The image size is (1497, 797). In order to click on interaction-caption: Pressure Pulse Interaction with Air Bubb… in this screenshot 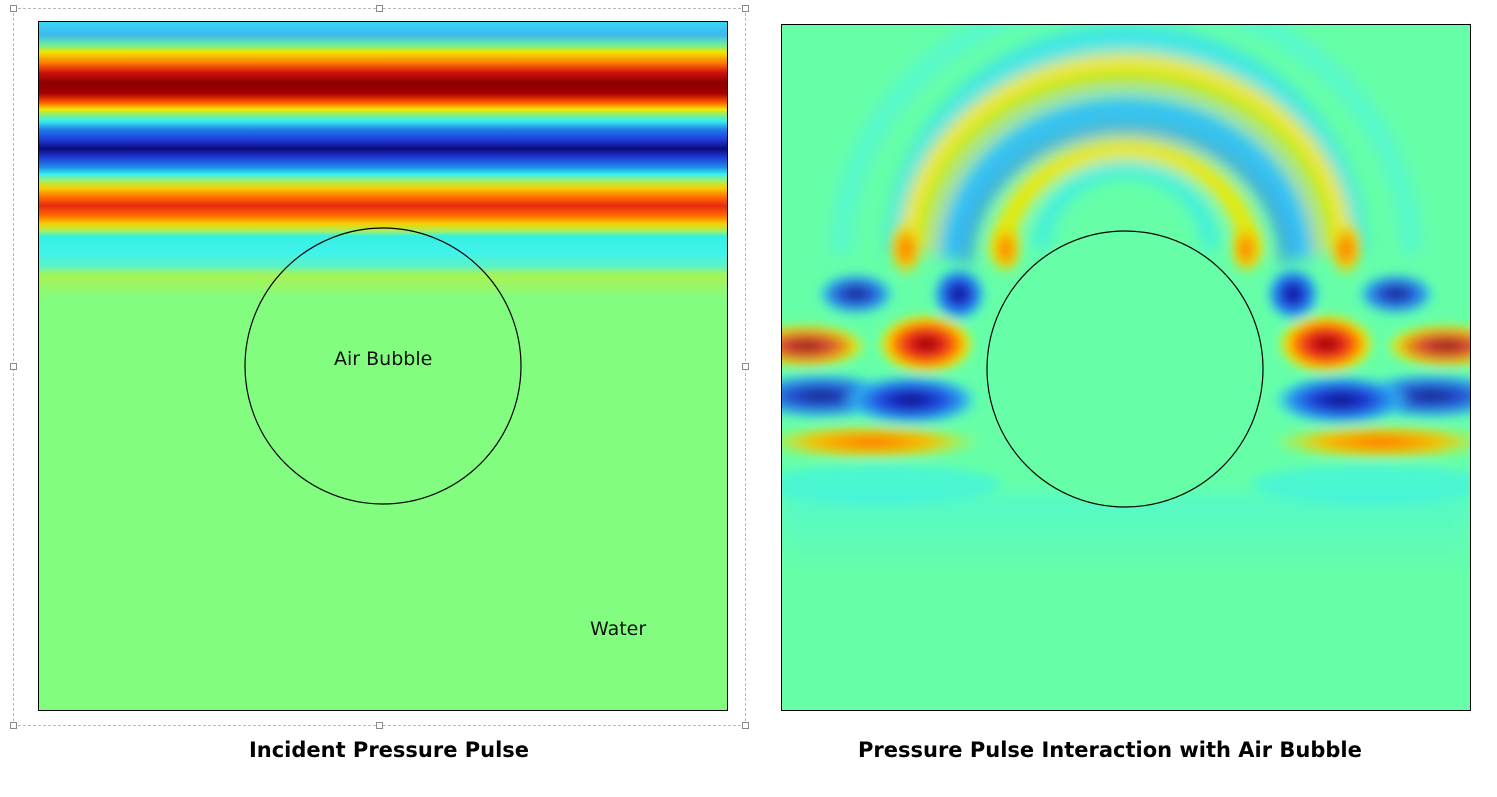, I will do `click(1110, 750)`.